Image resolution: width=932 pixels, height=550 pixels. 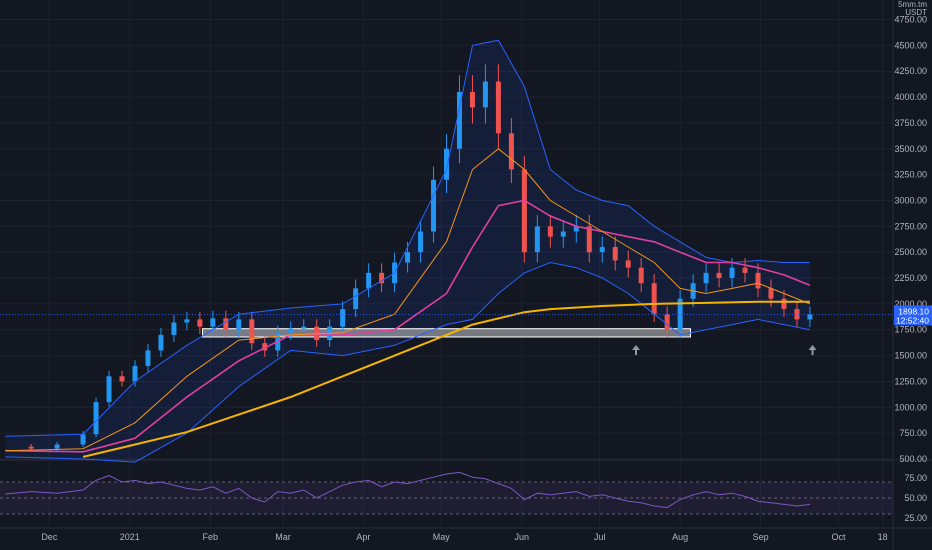 What do you see at coordinates (912, 4) in the screenshot?
I see `price-unit-label: 5mm.tm` at bounding box center [912, 4].